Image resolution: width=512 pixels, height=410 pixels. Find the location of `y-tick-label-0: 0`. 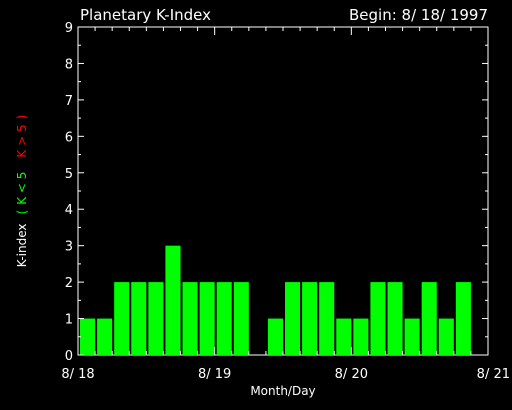

y-tick-label-0: 0 is located at coordinates (69, 356).